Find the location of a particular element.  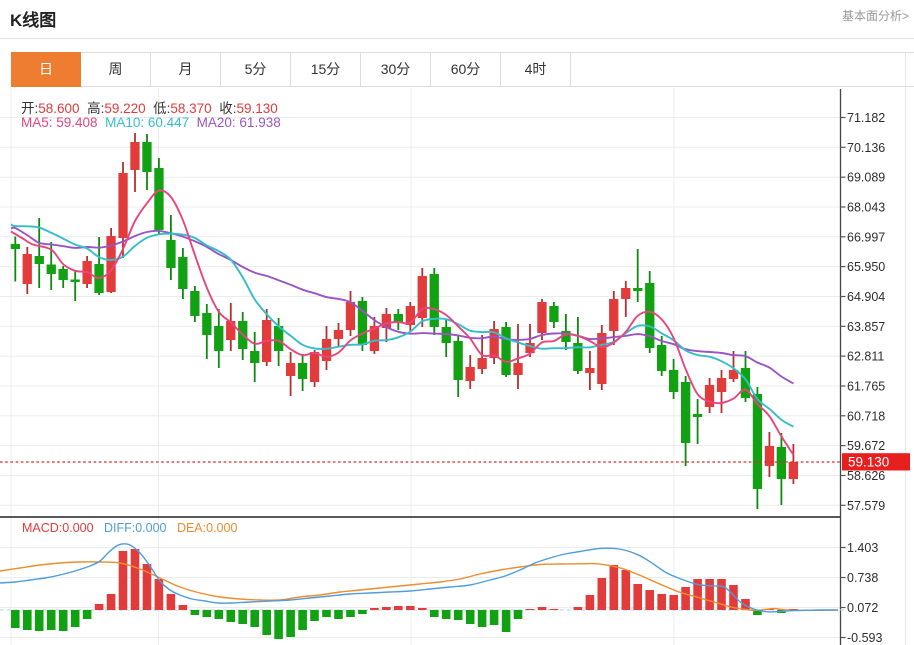

svg-text: 1.403 is located at coordinates (862, 548).